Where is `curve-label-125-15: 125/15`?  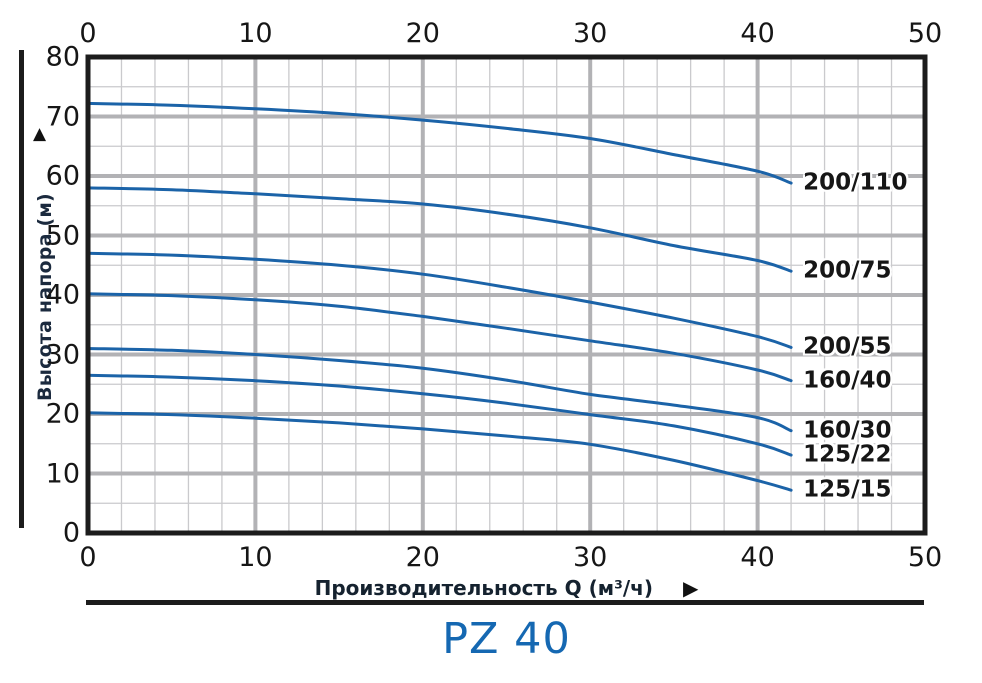
curve-label-125-15: 125/15 is located at coordinates (847, 489).